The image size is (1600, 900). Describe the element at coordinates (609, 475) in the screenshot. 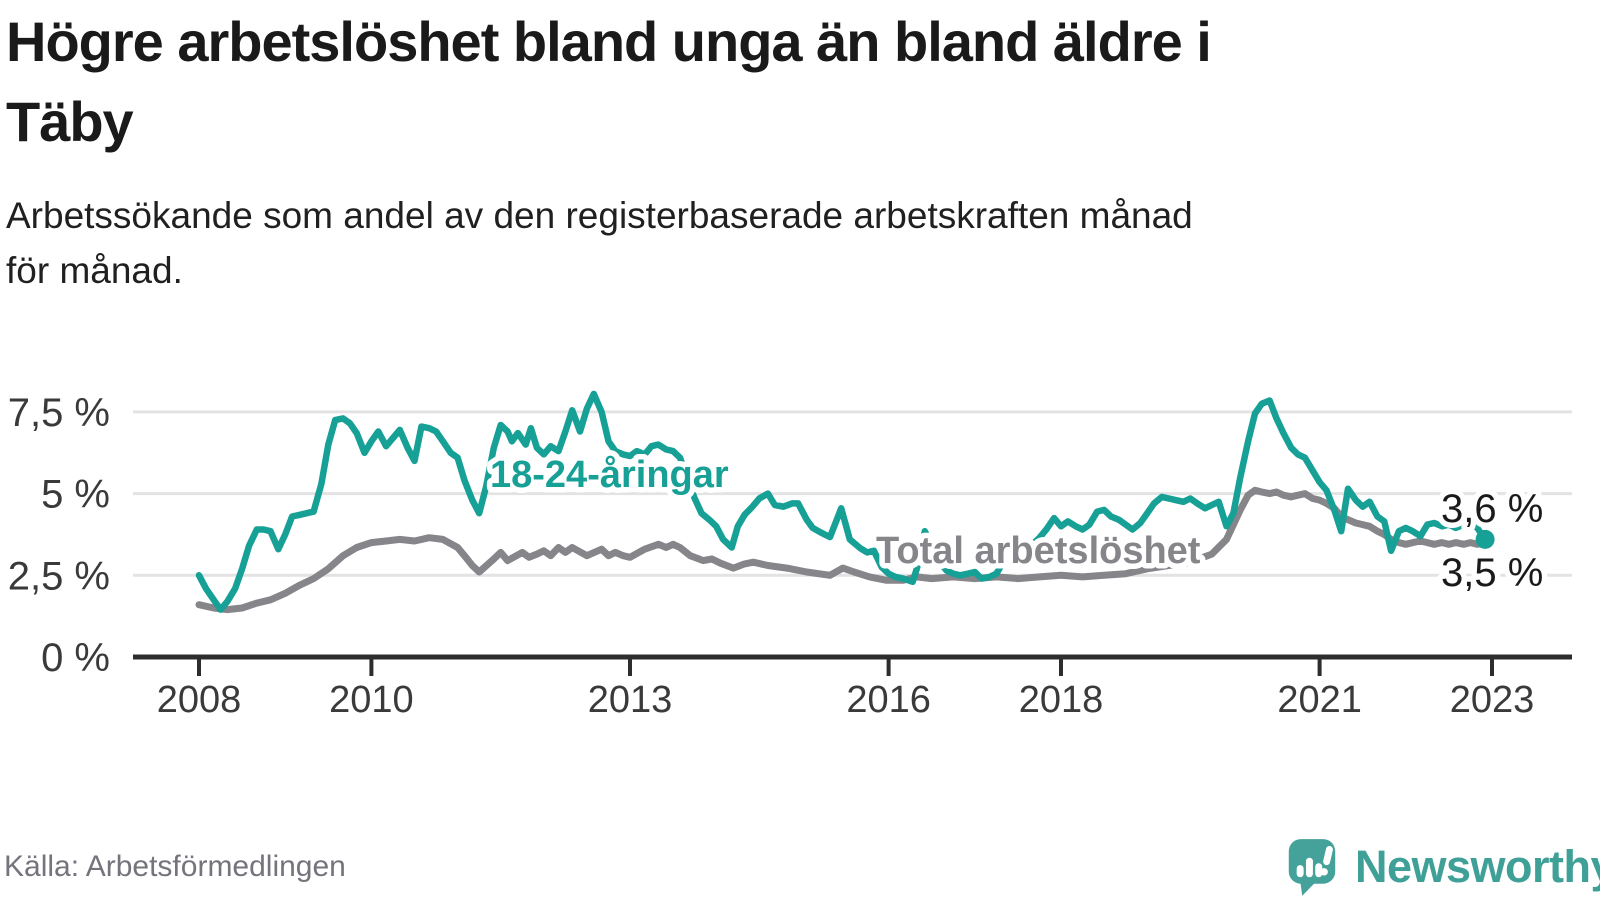

I see `youth-series-label: 18-24-åringar` at that location.